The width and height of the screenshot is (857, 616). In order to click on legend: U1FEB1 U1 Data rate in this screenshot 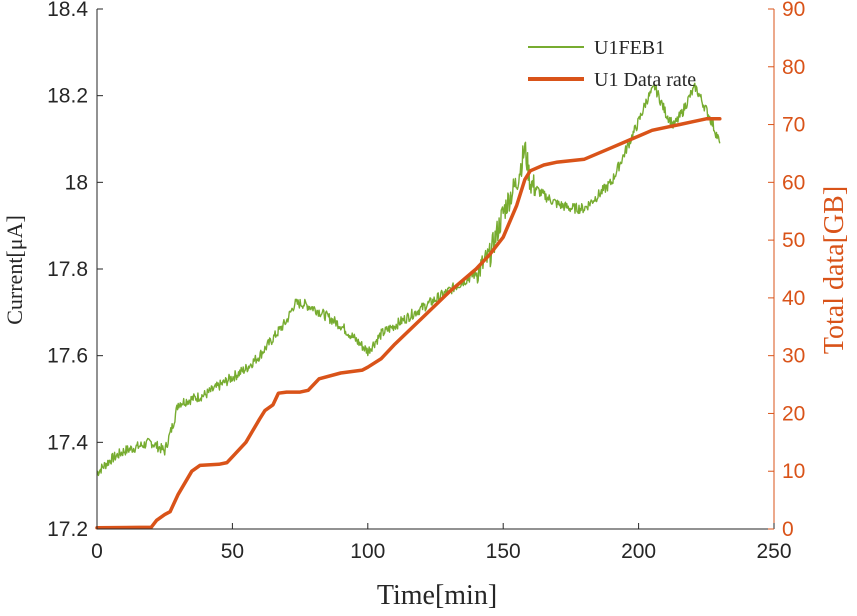, I will do `click(612, 64)`.